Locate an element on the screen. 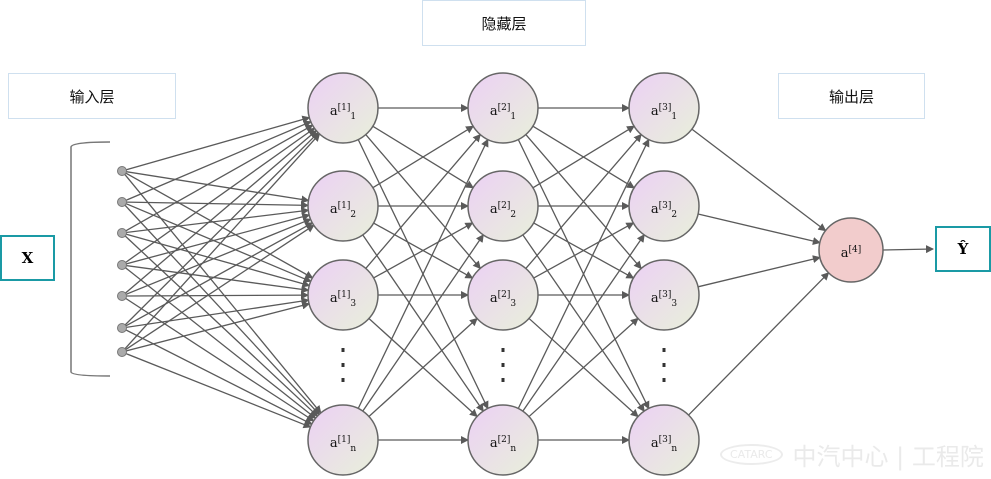 The image size is (991, 479). node-label: a[1]1 is located at coordinates (343, 110).